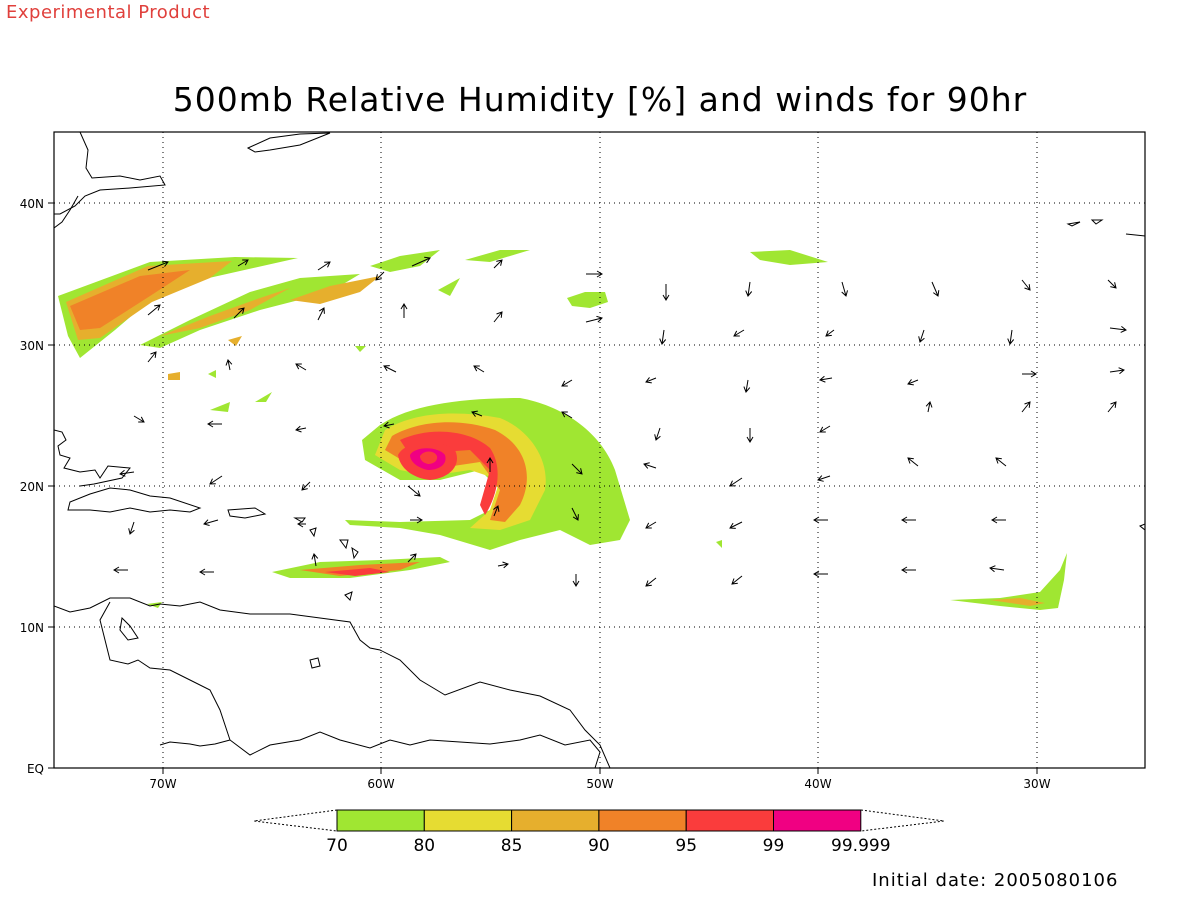  What do you see at coordinates (294, 304) in the screenshot?
I see `humidity-band-northwest` at bounding box center [294, 304].